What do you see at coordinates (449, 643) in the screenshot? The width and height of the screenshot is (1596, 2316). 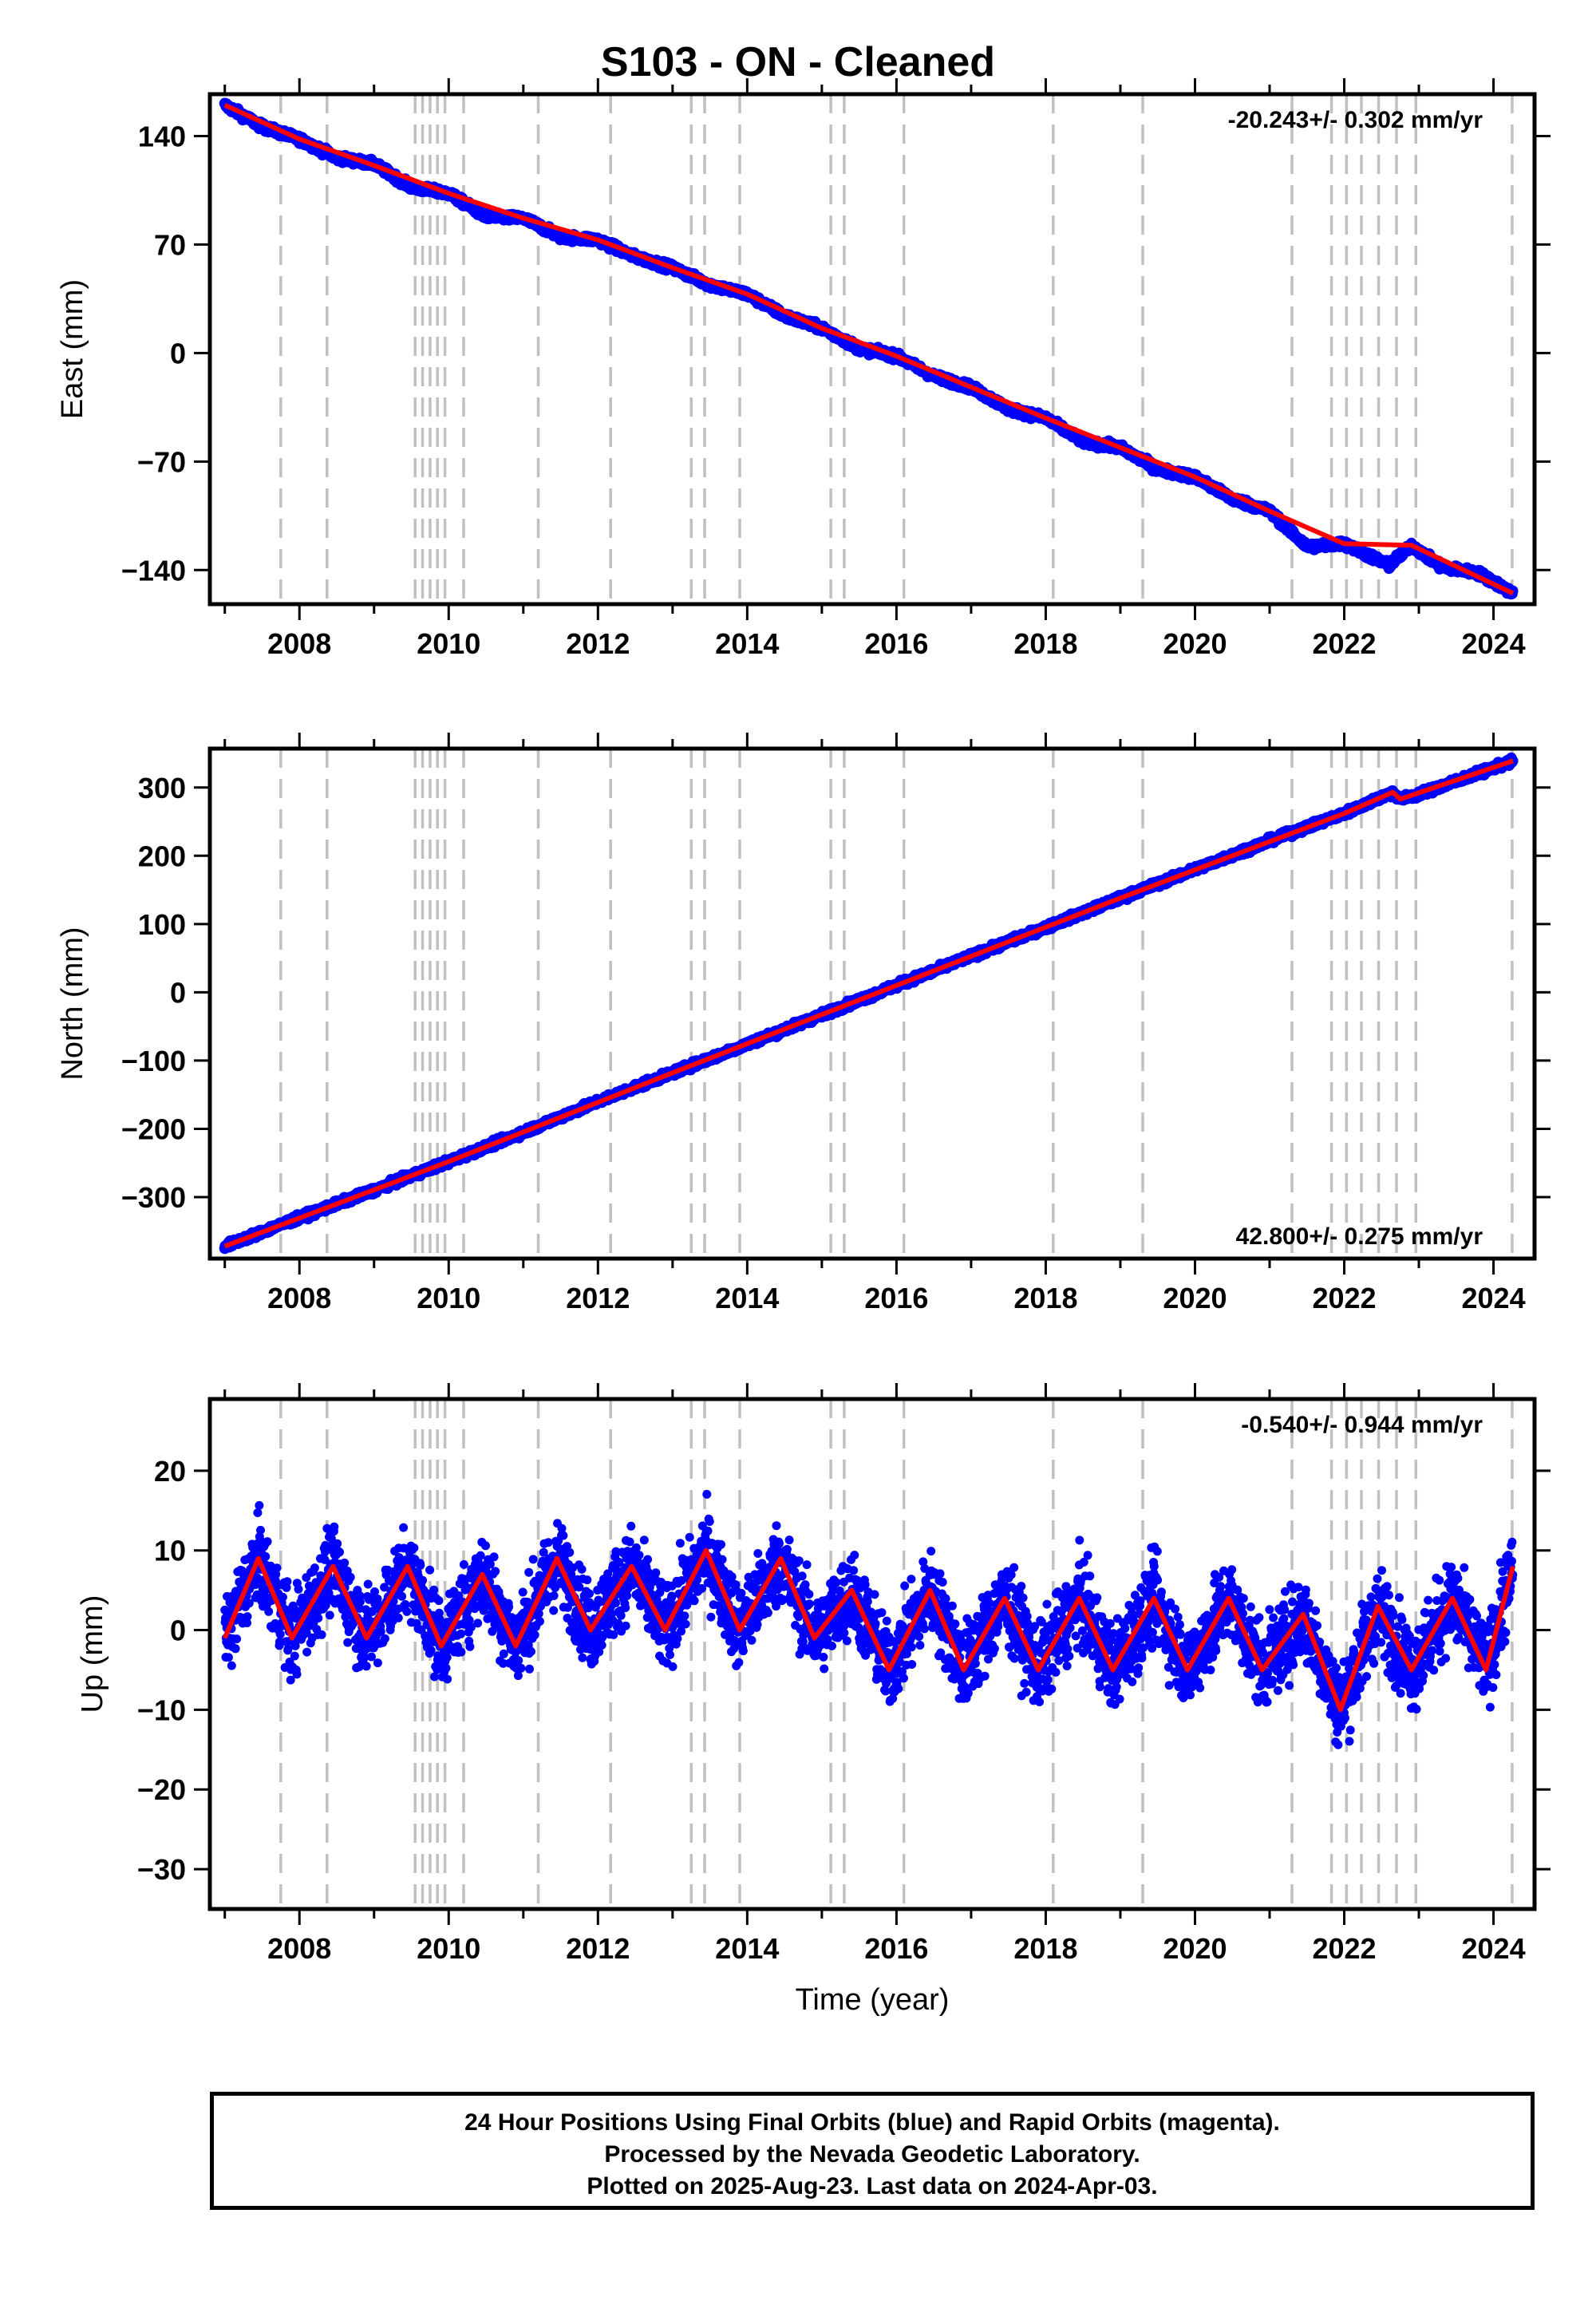 I see `x-tick-label: 2010` at bounding box center [449, 643].